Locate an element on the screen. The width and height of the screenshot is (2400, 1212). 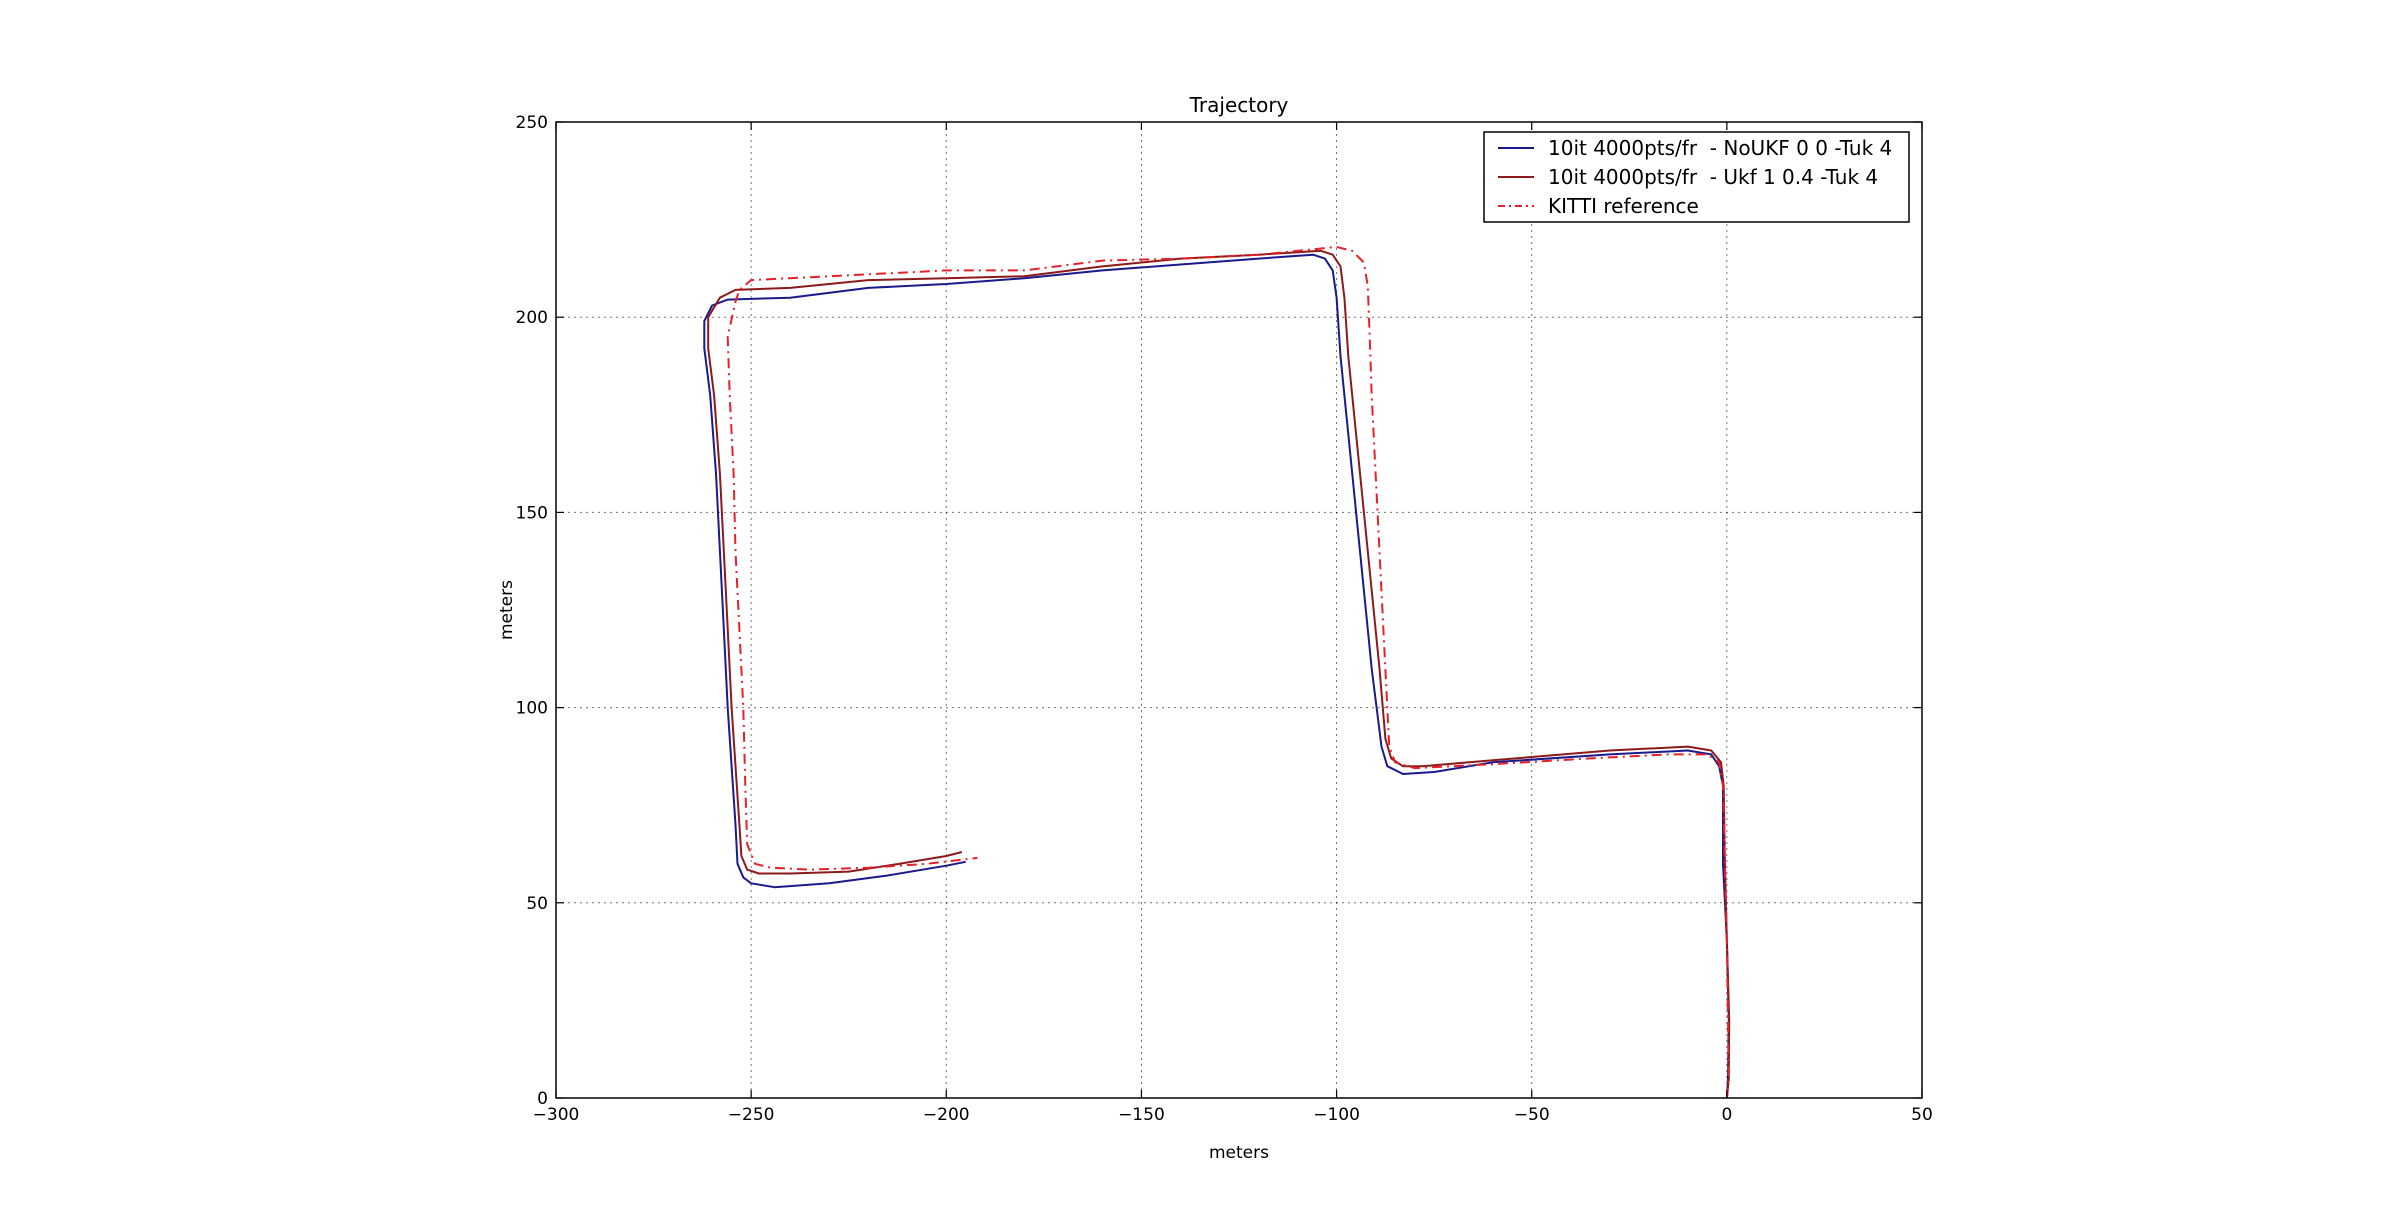
y-axis-label: meters is located at coordinates (507, 610).